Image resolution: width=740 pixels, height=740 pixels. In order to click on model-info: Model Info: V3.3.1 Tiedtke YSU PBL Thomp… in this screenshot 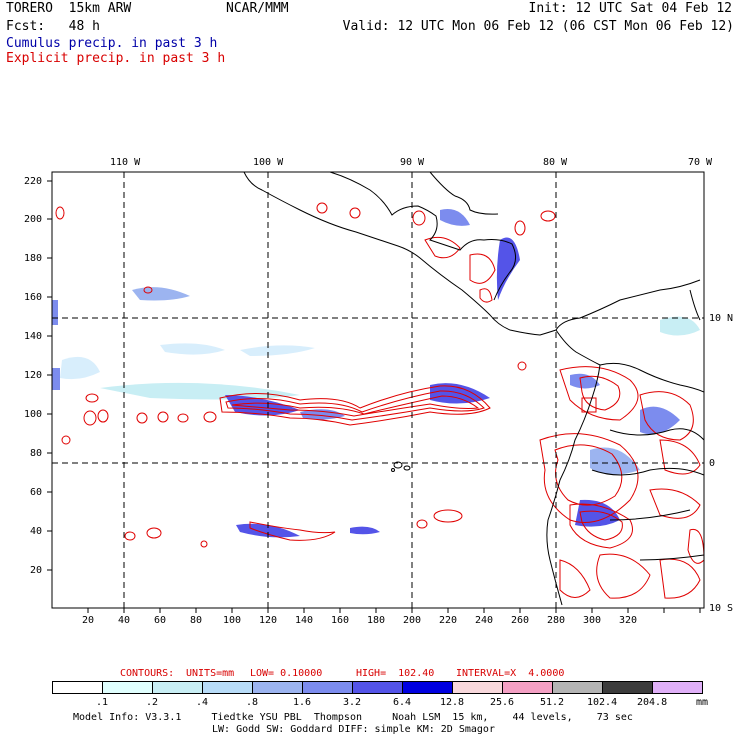, I will do `click(353, 717)`.